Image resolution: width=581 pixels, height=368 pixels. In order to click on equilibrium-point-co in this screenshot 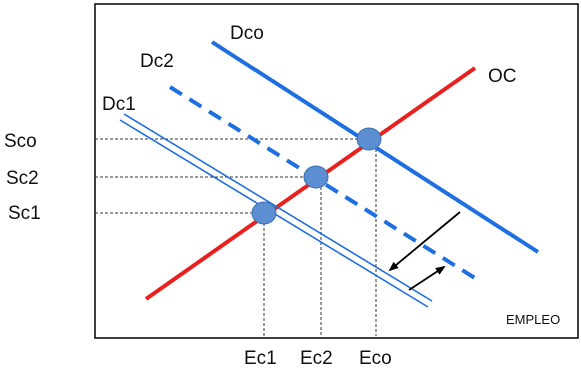, I will do `click(369, 139)`.